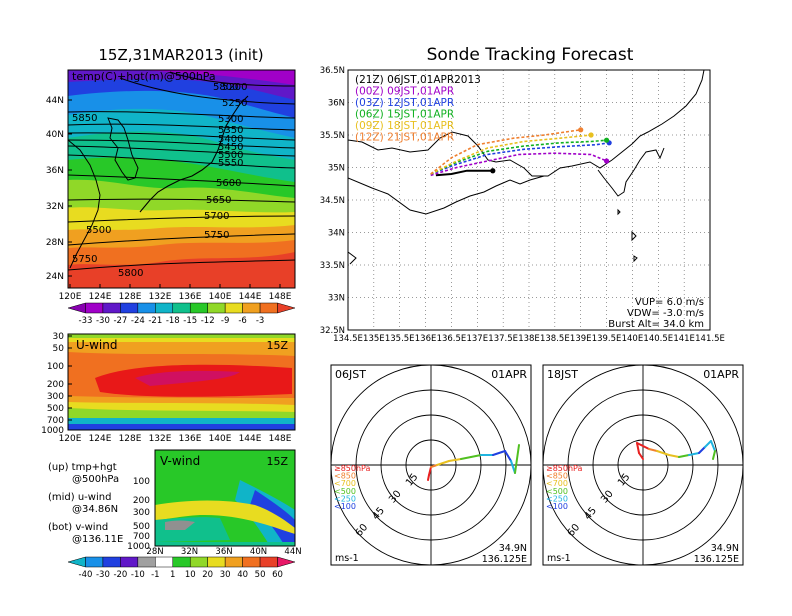 This screenshot has height=616, width=792. What do you see at coordinates (230, 155) in the screenshot?
I see `contour-label: 5500` at bounding box center [230, 155].